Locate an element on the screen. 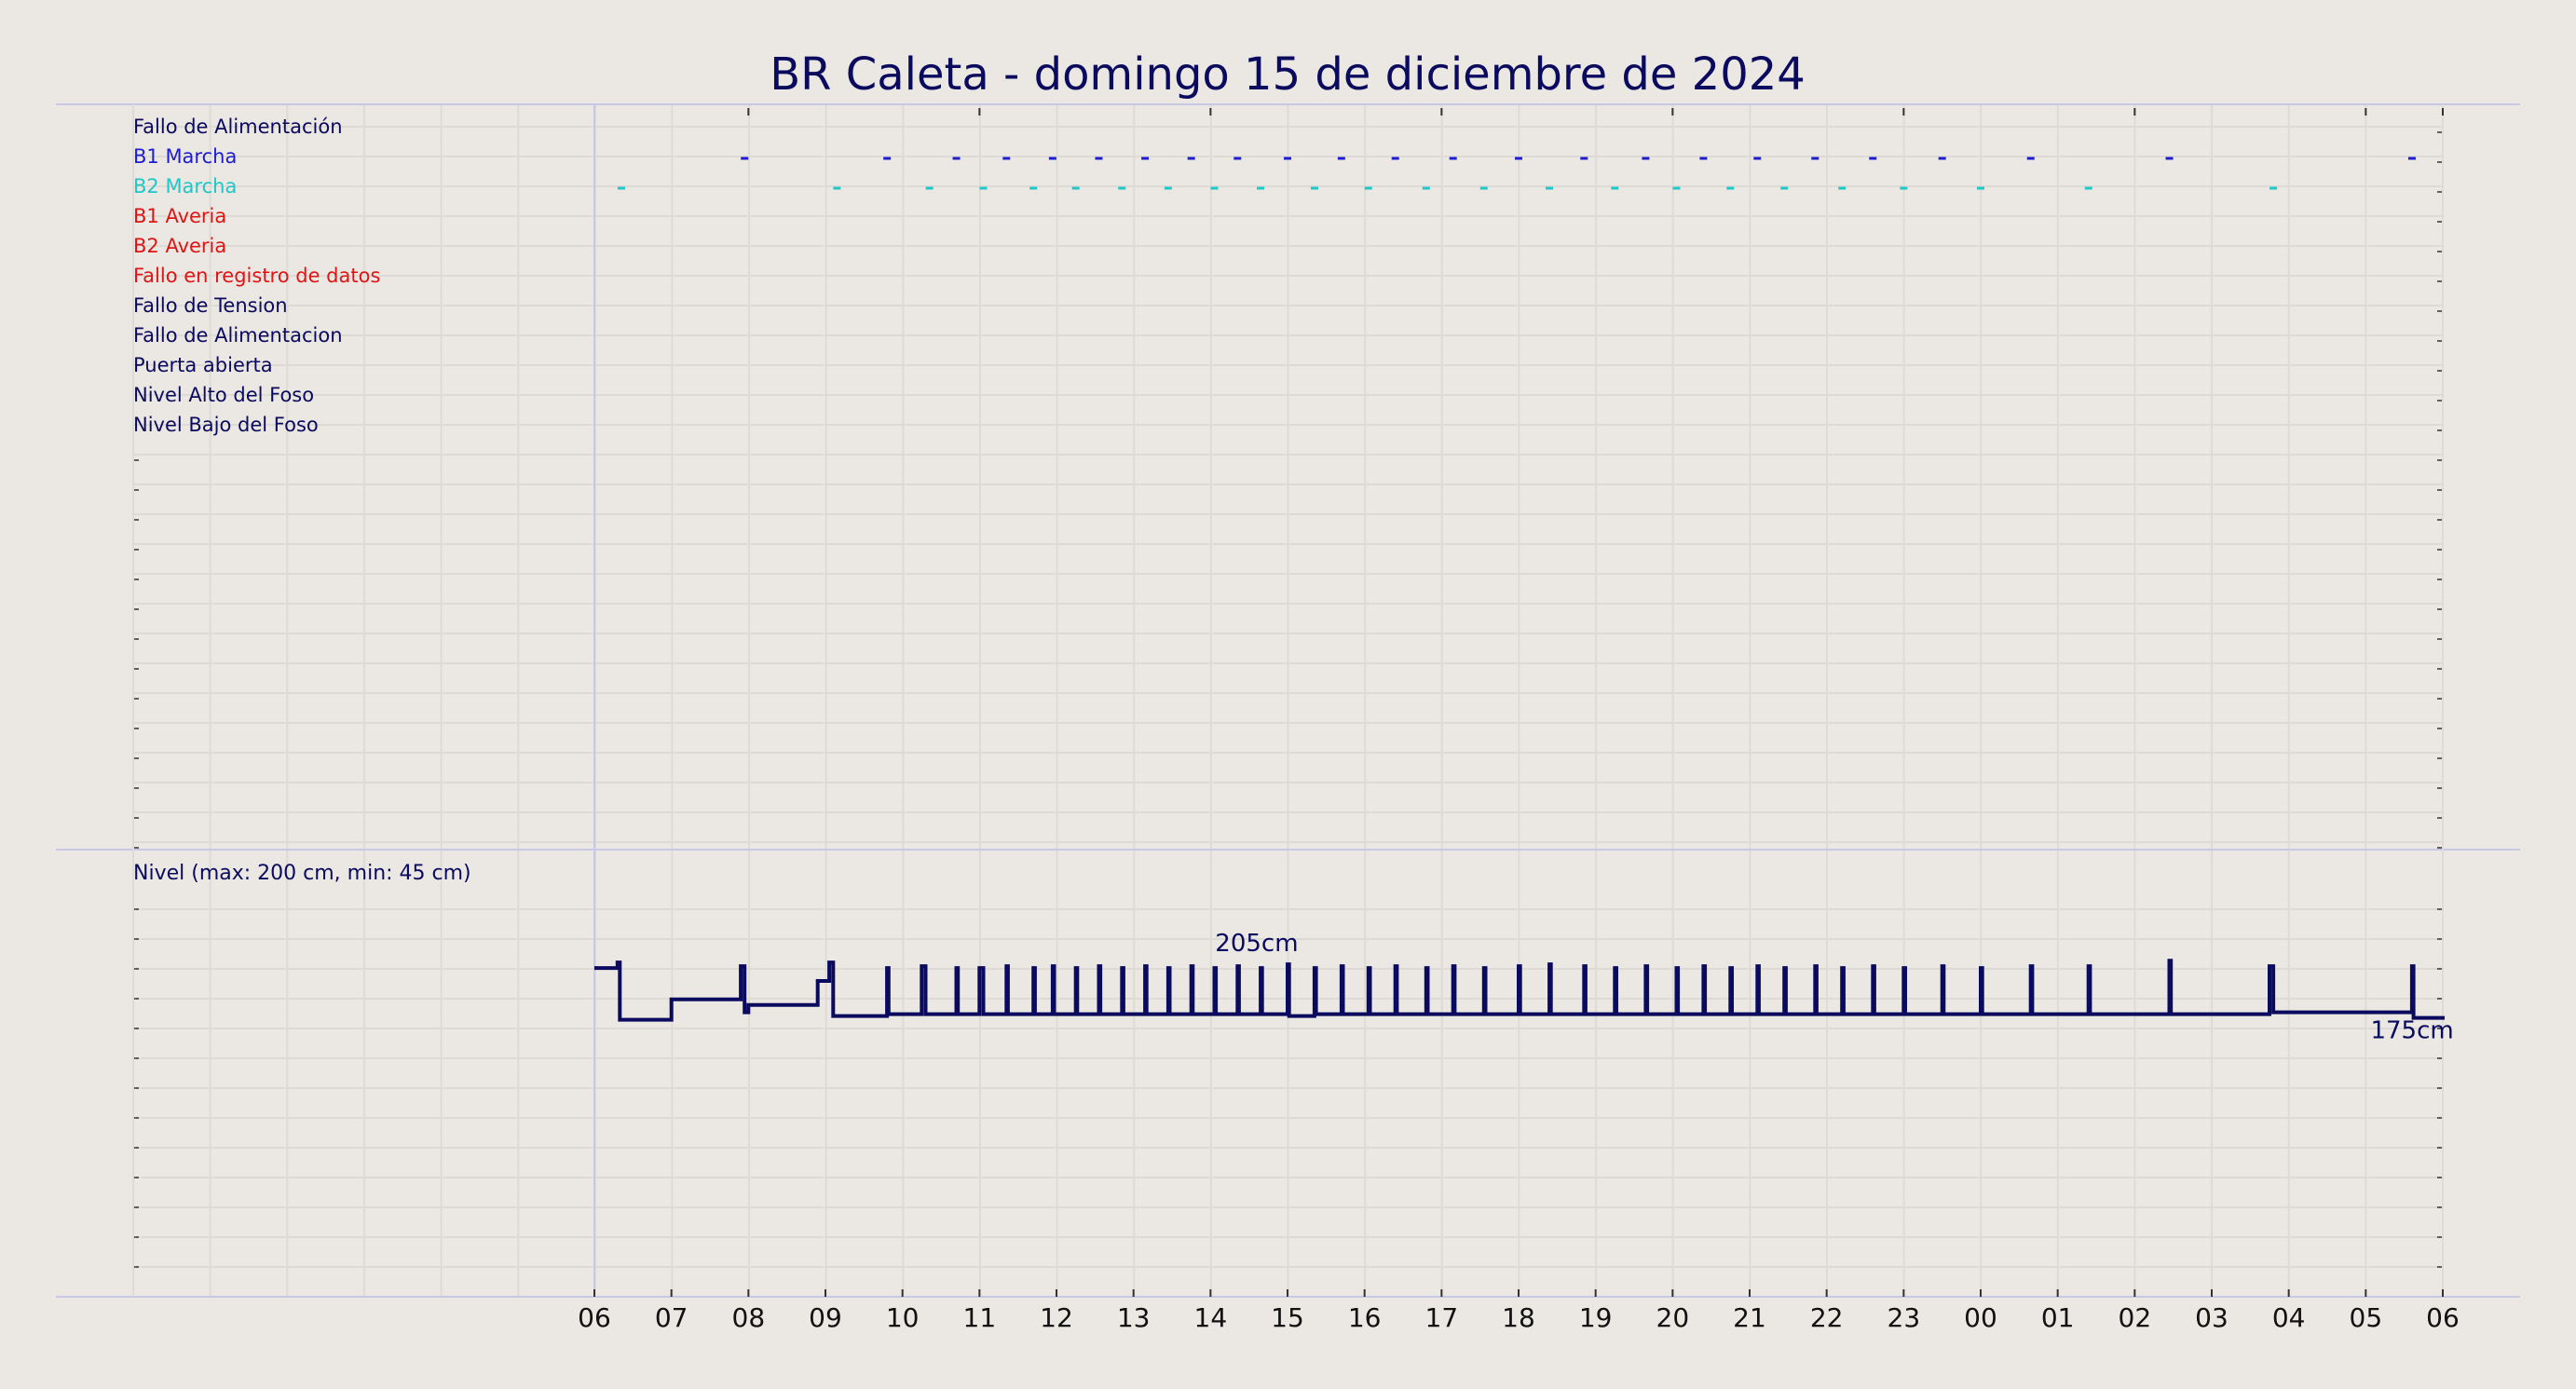 This screenshot has width=2576, height=1389. signal-label: B2 Averia is located at coordinates (179, 246).